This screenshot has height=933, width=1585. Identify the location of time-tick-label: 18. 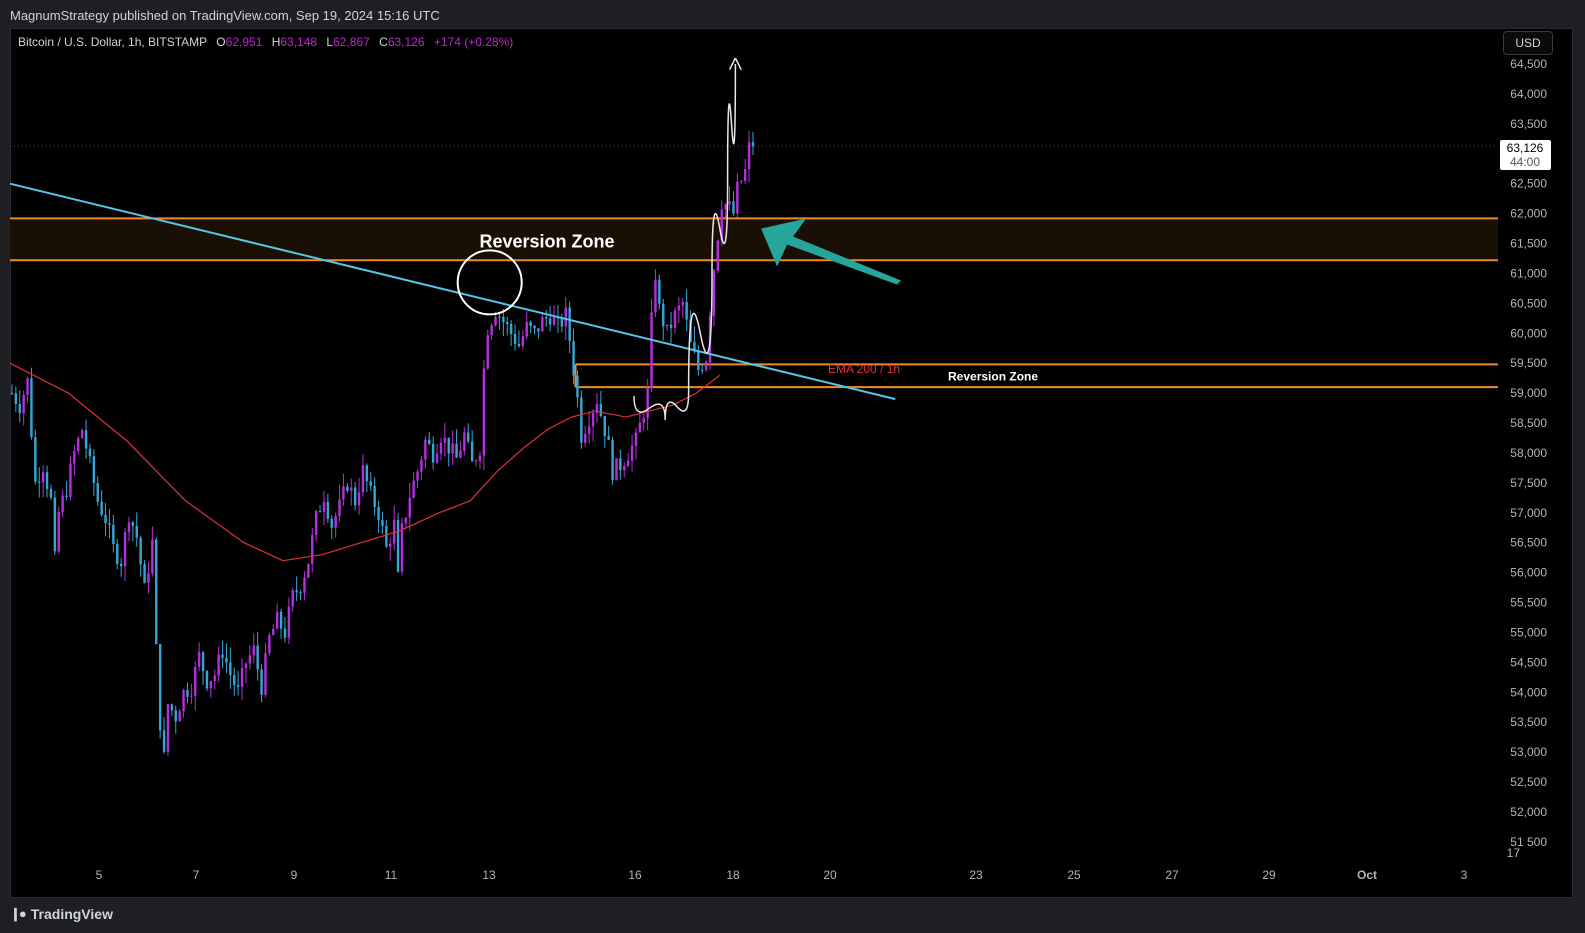
(733, 875).